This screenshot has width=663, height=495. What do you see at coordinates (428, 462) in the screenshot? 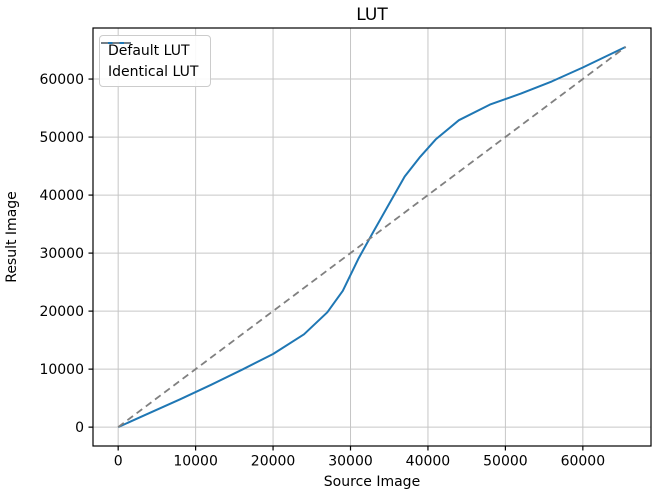
I see `x-tick-label: 40000` at bounding box center [428, 462].